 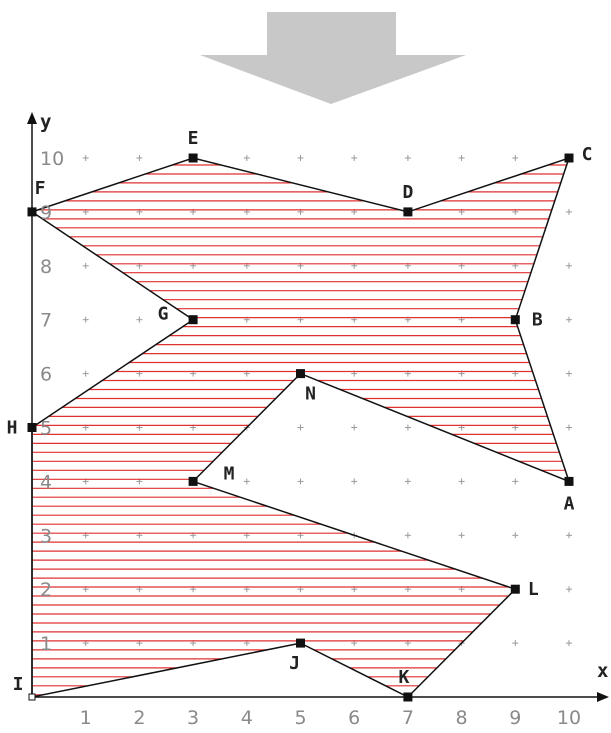 What do you see at coordinates (32, 118) in the screenshot?
I see `y-axis-arrow-icon` at bounding box center [32, 118].